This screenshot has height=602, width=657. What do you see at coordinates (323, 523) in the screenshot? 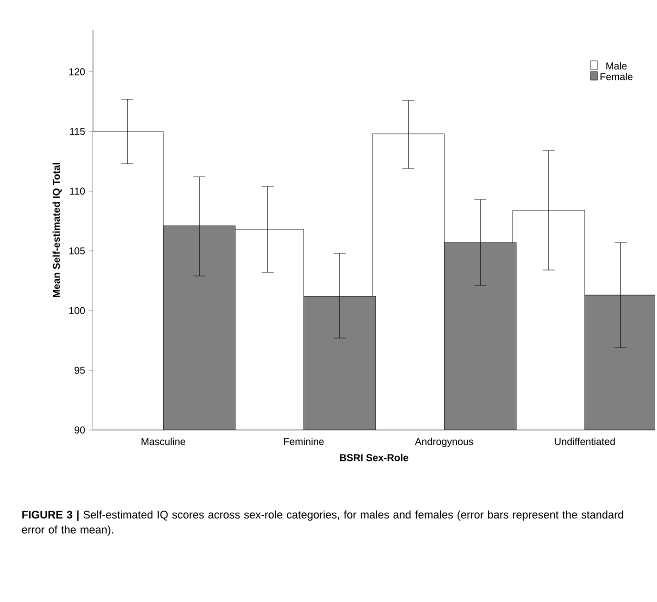
I see `text: FIGURE 3 | Self-estimated IQ scores across sex-role categories, for males and females (error bars represent the standard error of the mean).` at bounding box center [323, 523].